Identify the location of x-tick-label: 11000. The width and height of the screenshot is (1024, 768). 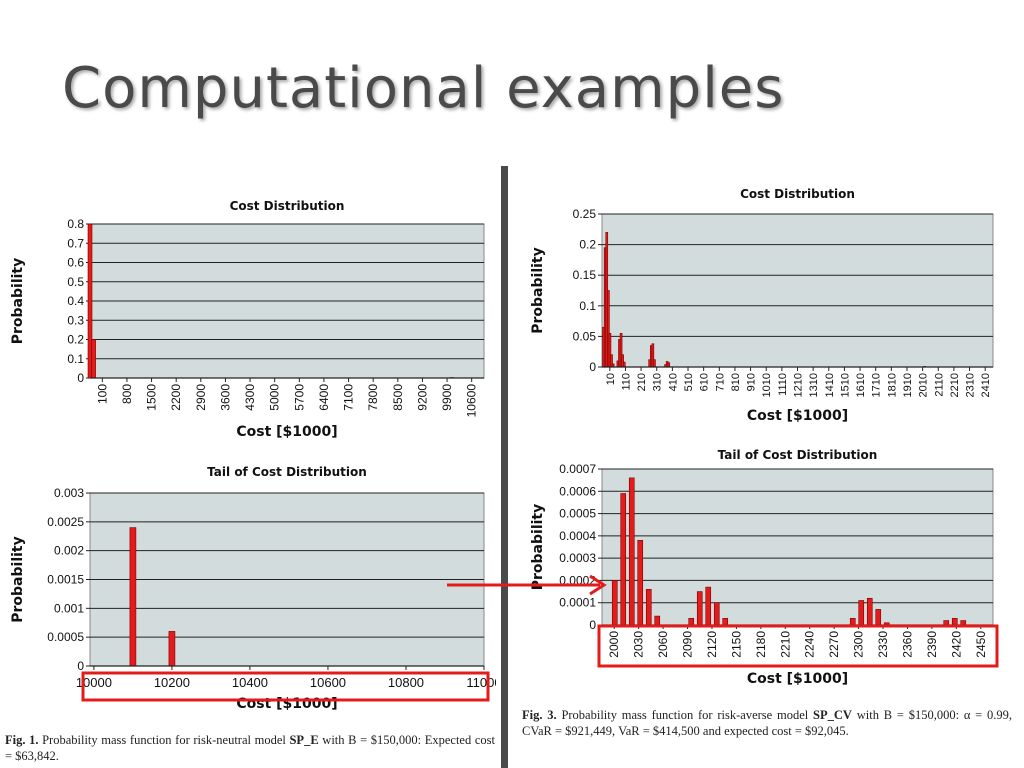
(481, 682).